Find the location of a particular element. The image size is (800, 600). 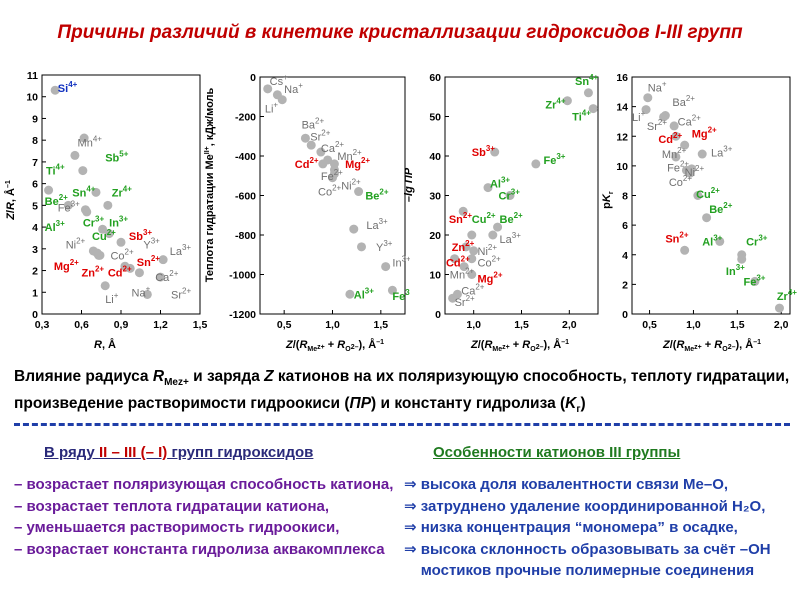

ion-label: In3+ is located at coordinates (735, 270).